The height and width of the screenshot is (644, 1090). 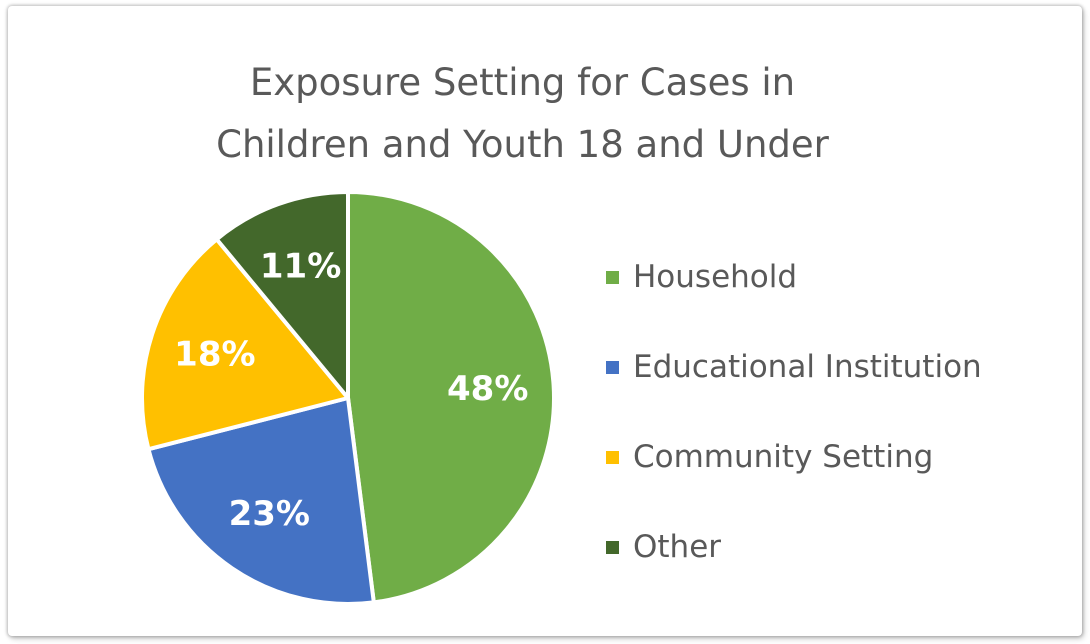 What do you see at coordinates (612, 277) in the screenshot?
I see `legend-swatch-household` at bounding box center [612, 277].